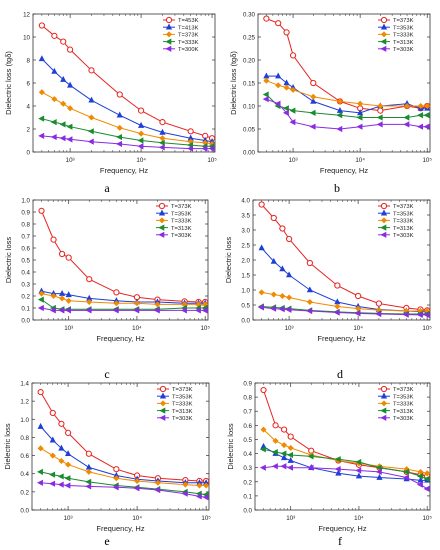  Describe the element at coordinates (344, 279) in the screenshot. I see `series-T=353K` at that location.